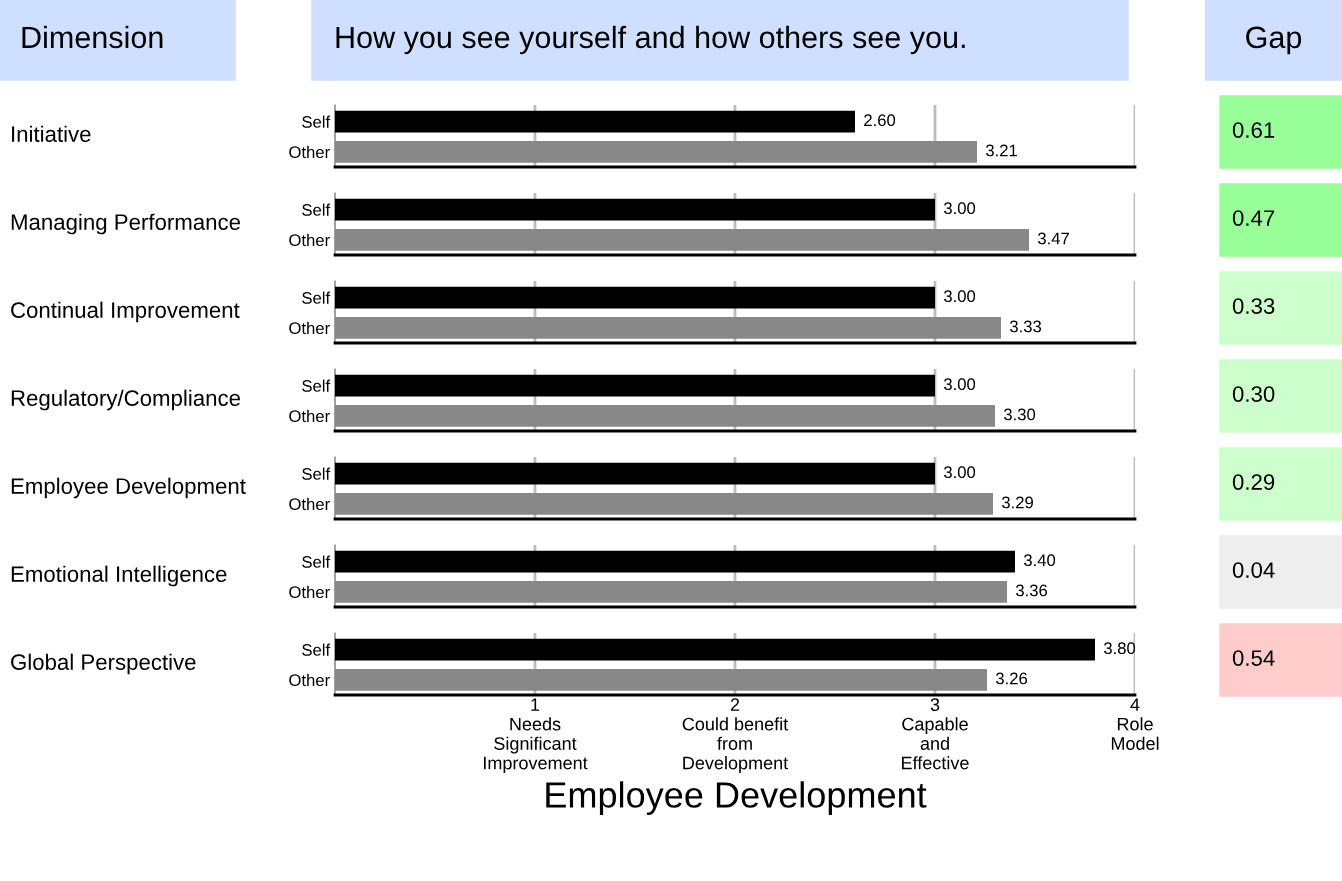 This screenshot has width=1342, height=881. I want to click on x-axis-title: Employee Development, so click(736, 798).